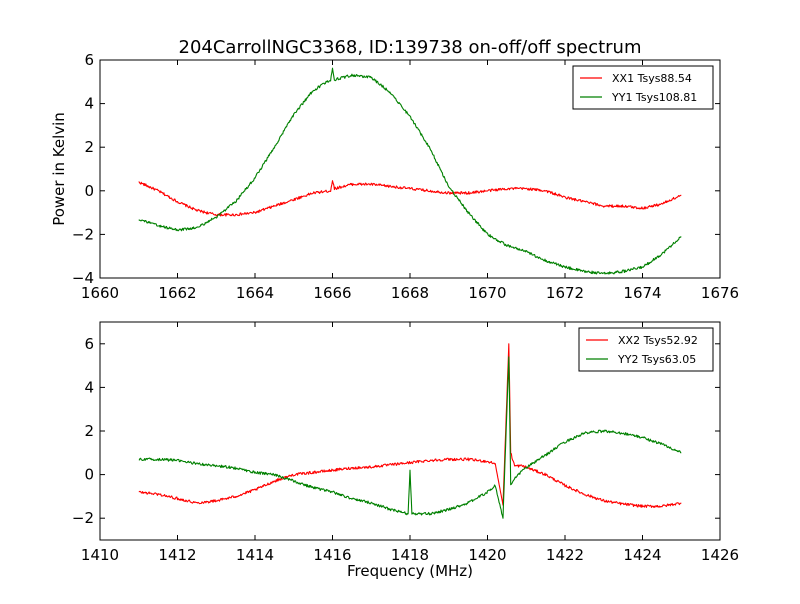 The height and width of the screenshot is (604, 800). What do you see at coordinates (83, 278) in the screenshot?
I see `y-tick-label: −4` at bounding box center [83, 278].